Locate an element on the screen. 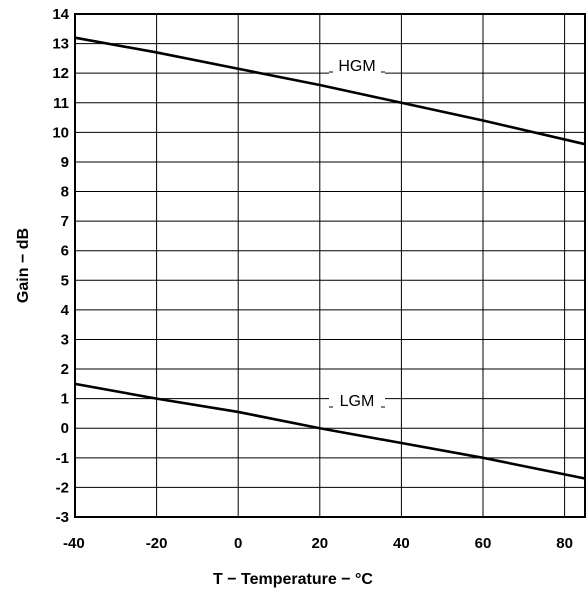  x-axis-title: T − Temperature − °C is located at coordinates (293, 579).